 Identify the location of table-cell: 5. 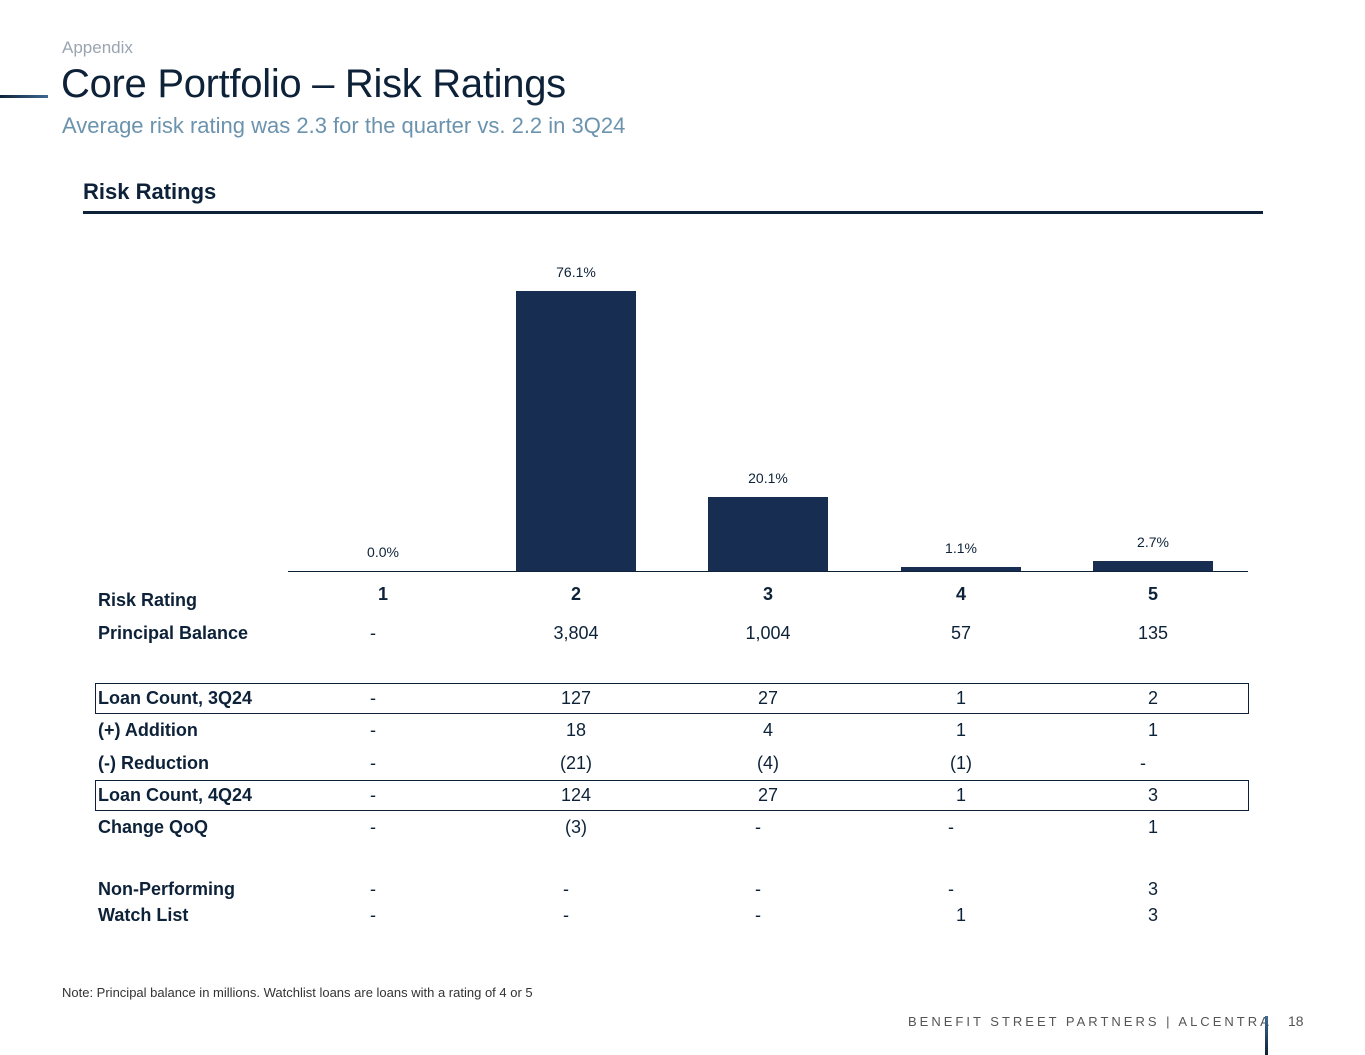
(1152, 594).